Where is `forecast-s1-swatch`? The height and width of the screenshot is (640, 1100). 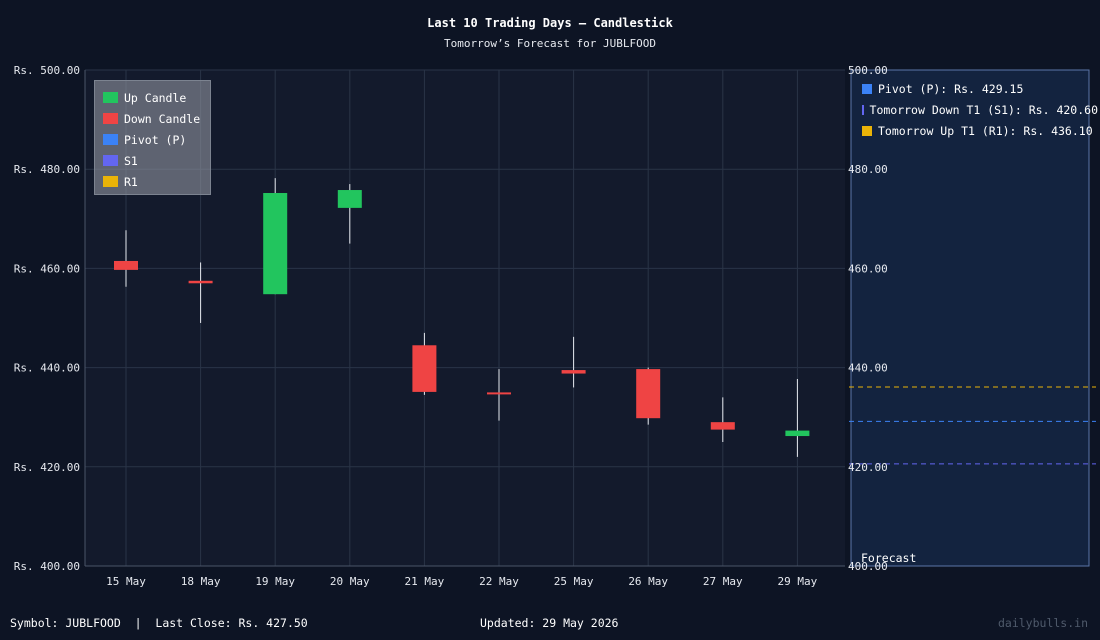
forecast-s1-swatch is located at coordinates (863, 109).